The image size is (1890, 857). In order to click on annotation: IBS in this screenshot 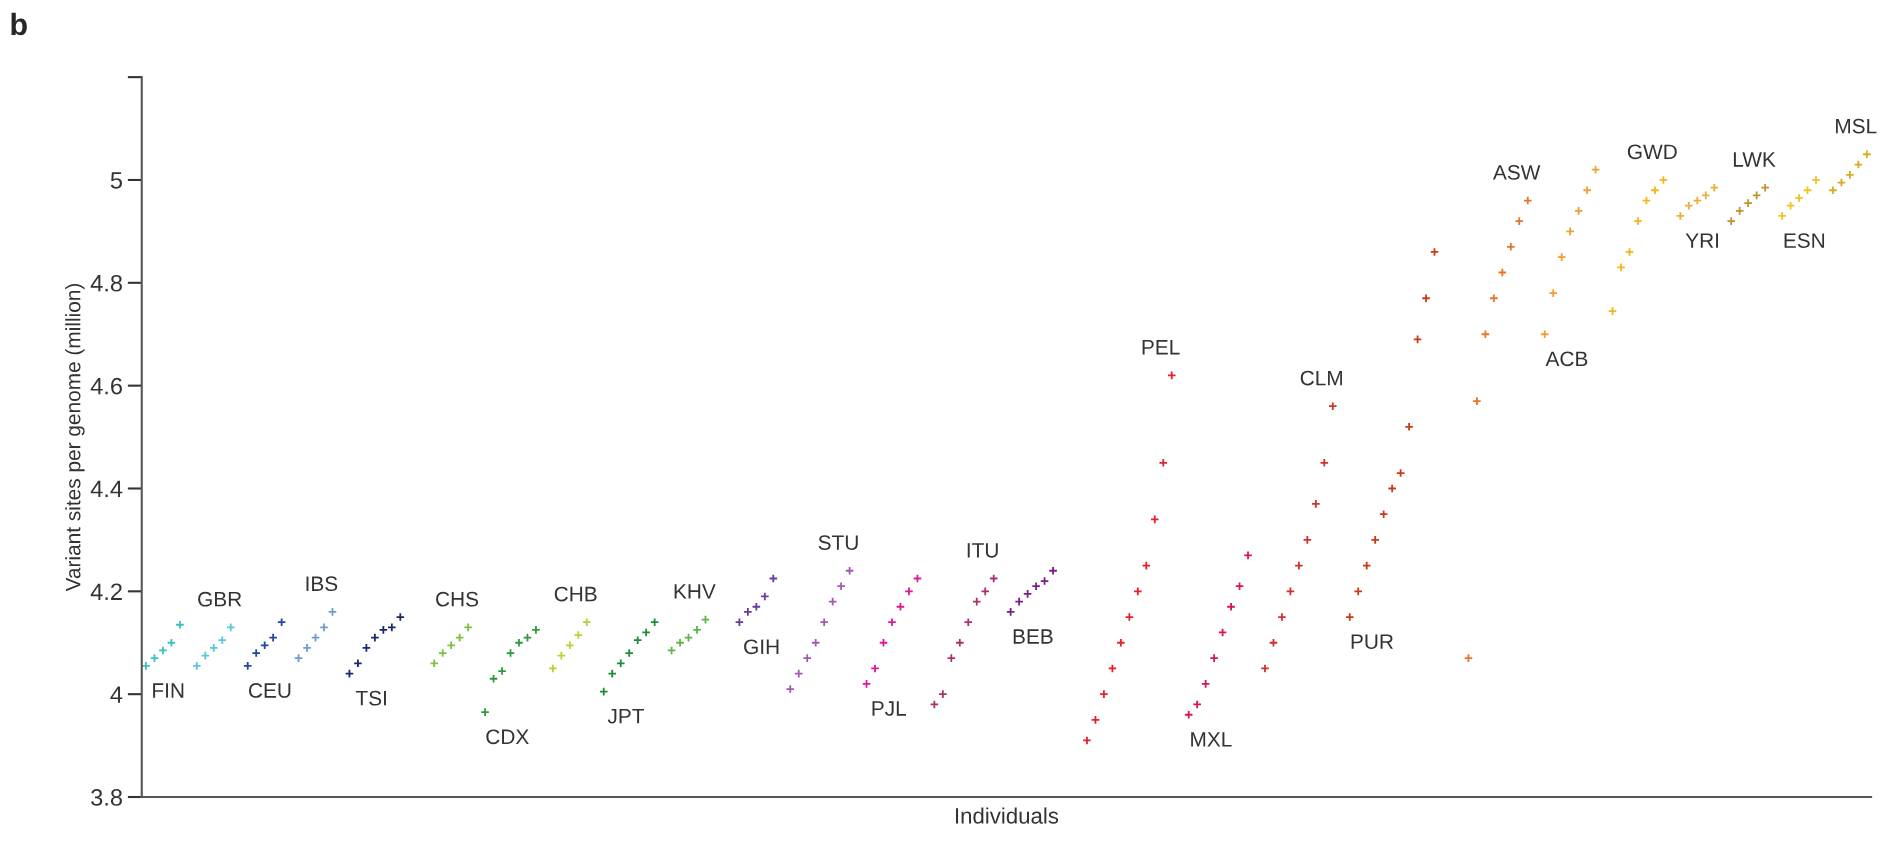, I will do `click(322, 584)`.